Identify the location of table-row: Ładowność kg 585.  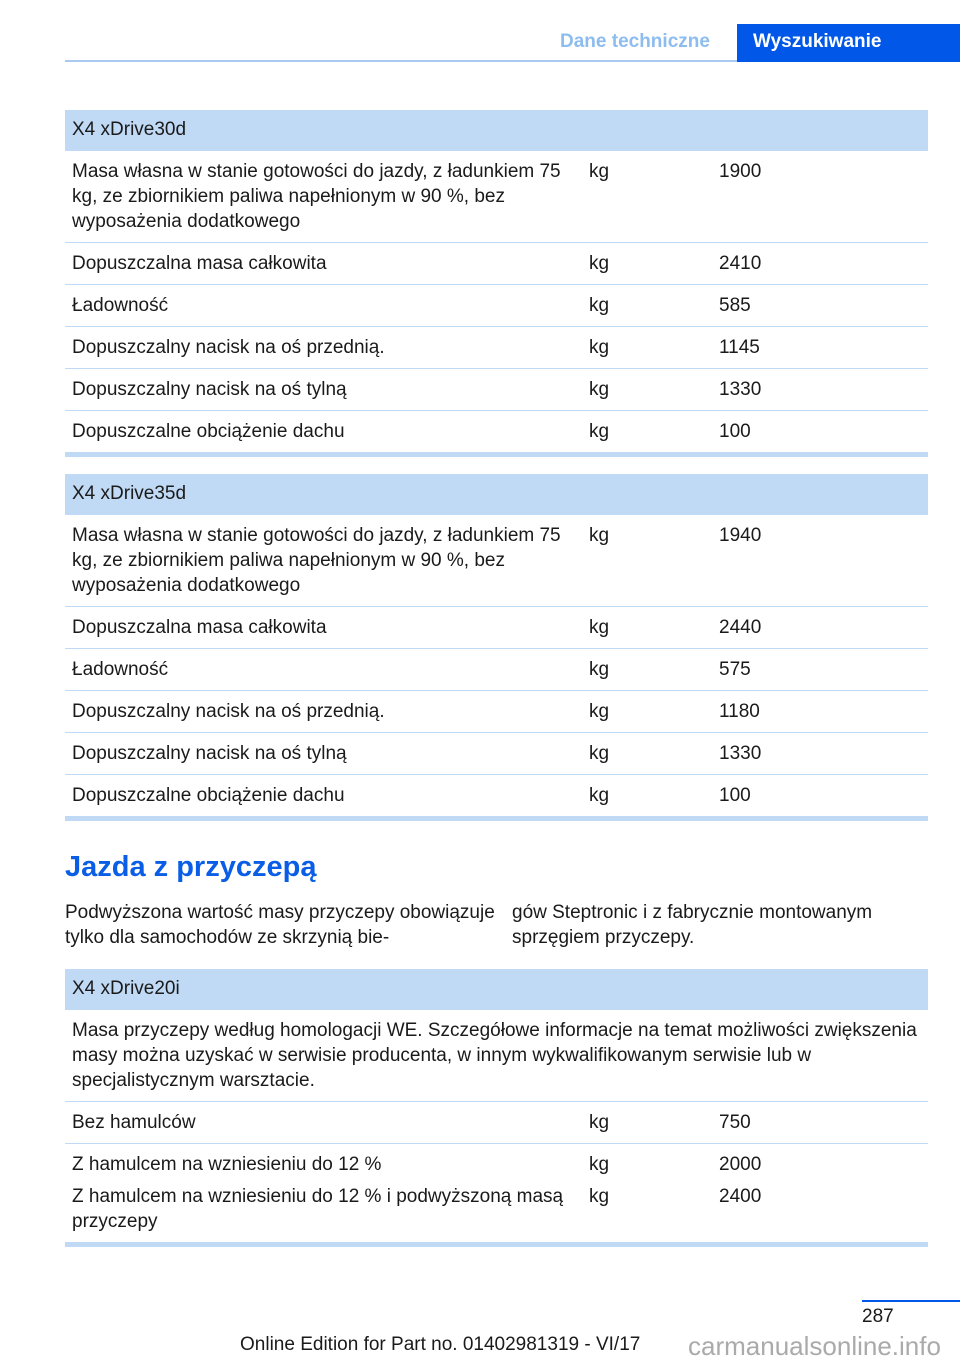
(496, 305).